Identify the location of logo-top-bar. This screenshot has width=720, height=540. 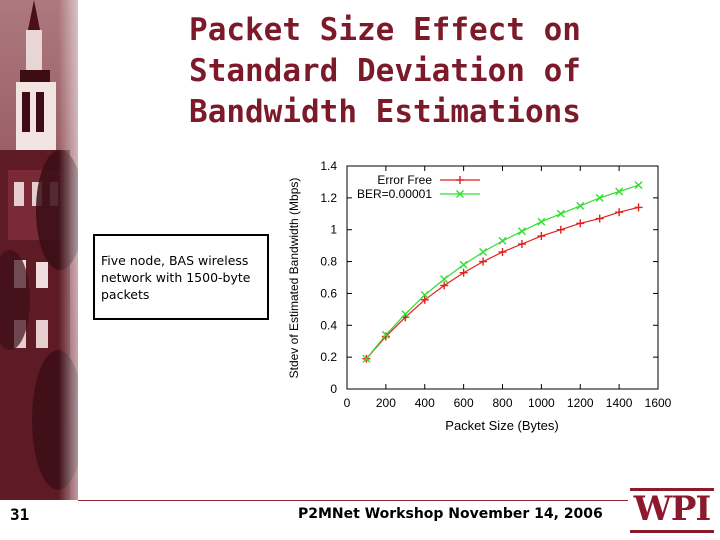
(672, 489).